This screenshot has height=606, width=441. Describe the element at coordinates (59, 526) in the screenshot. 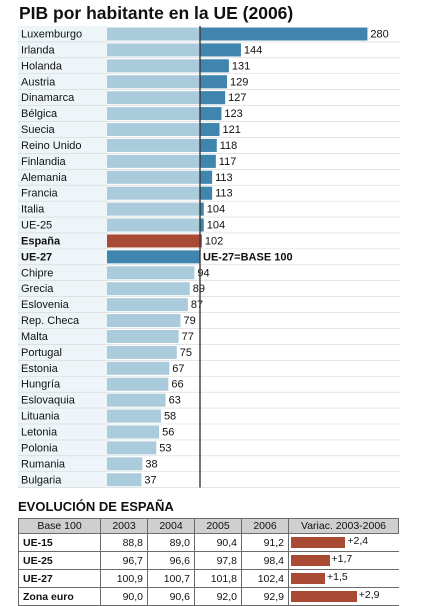

I see `header-base: Base 100` at that location.